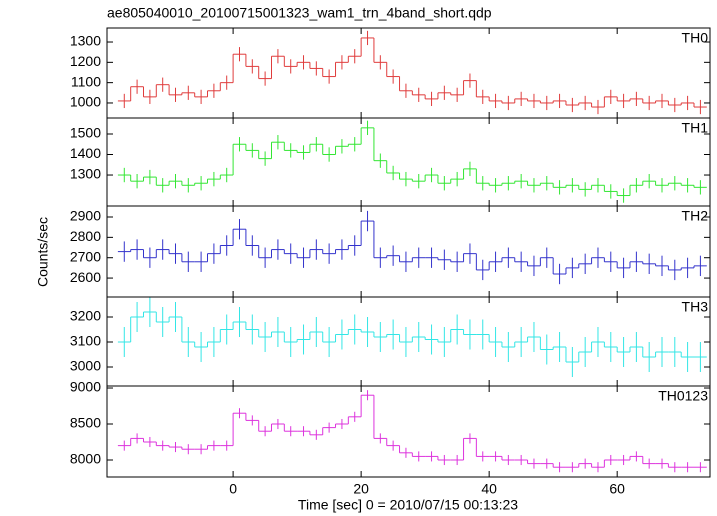 Image resolution: width=717 pixels, height=516 pixels. Describe the element at coordinates (85, 133) in the screenshot. I see `y-tick-label: 1500` at that location.